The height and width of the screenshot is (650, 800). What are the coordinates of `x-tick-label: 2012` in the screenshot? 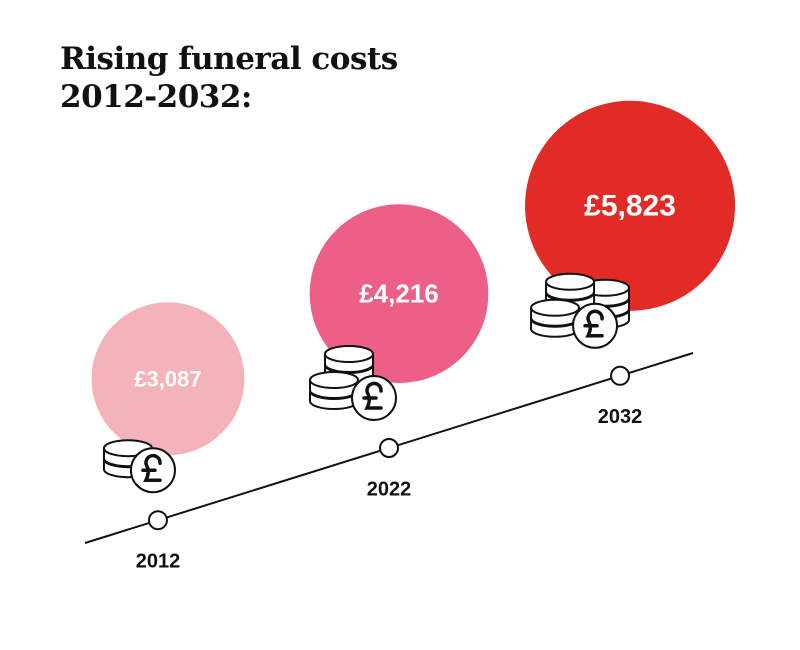 It's located at (158, 561).